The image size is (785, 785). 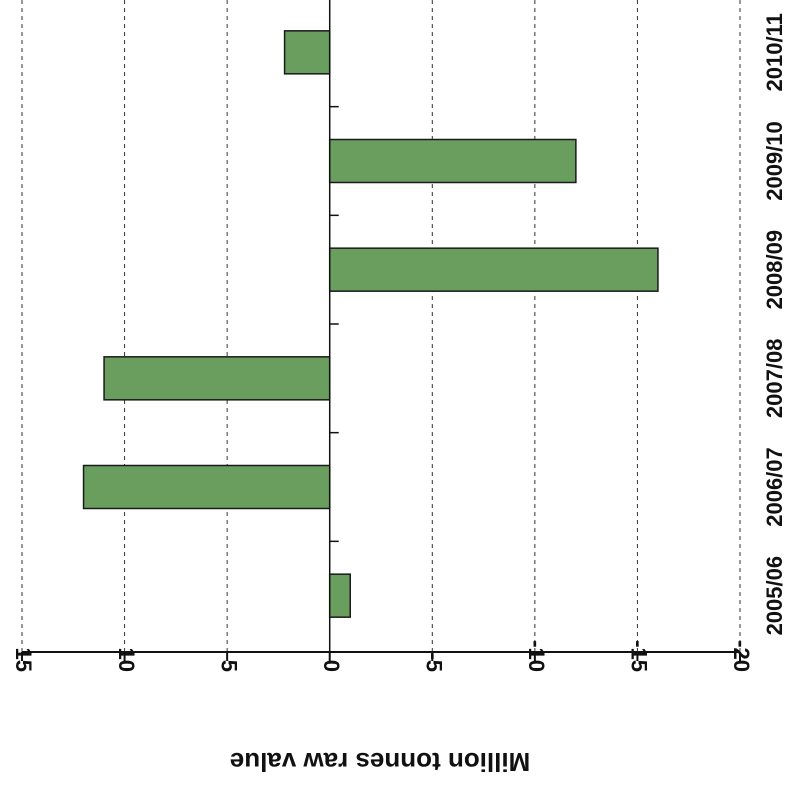 I want to click on category-label: 2008/09, so click(x=773, y=270).